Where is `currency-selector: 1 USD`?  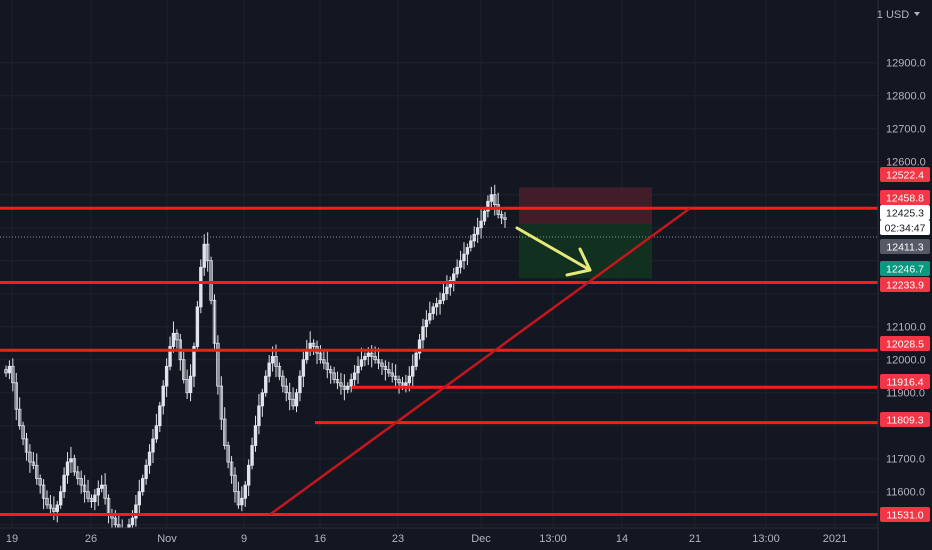 currency-selector: 1 USD is located at coordinates (898, 15).